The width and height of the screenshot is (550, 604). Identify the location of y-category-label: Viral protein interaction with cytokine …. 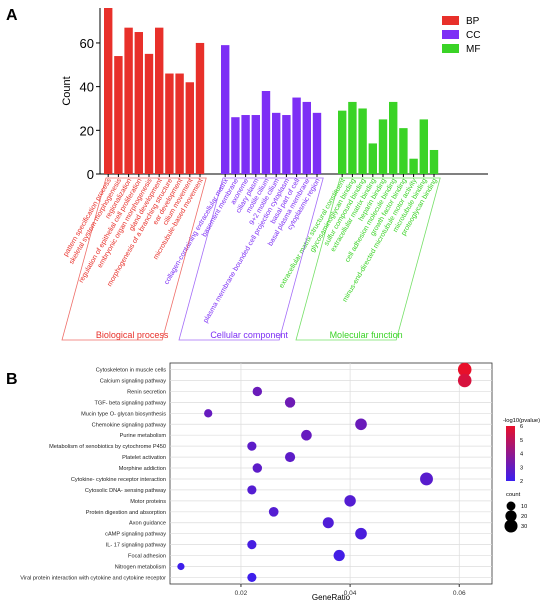
(93, 578).